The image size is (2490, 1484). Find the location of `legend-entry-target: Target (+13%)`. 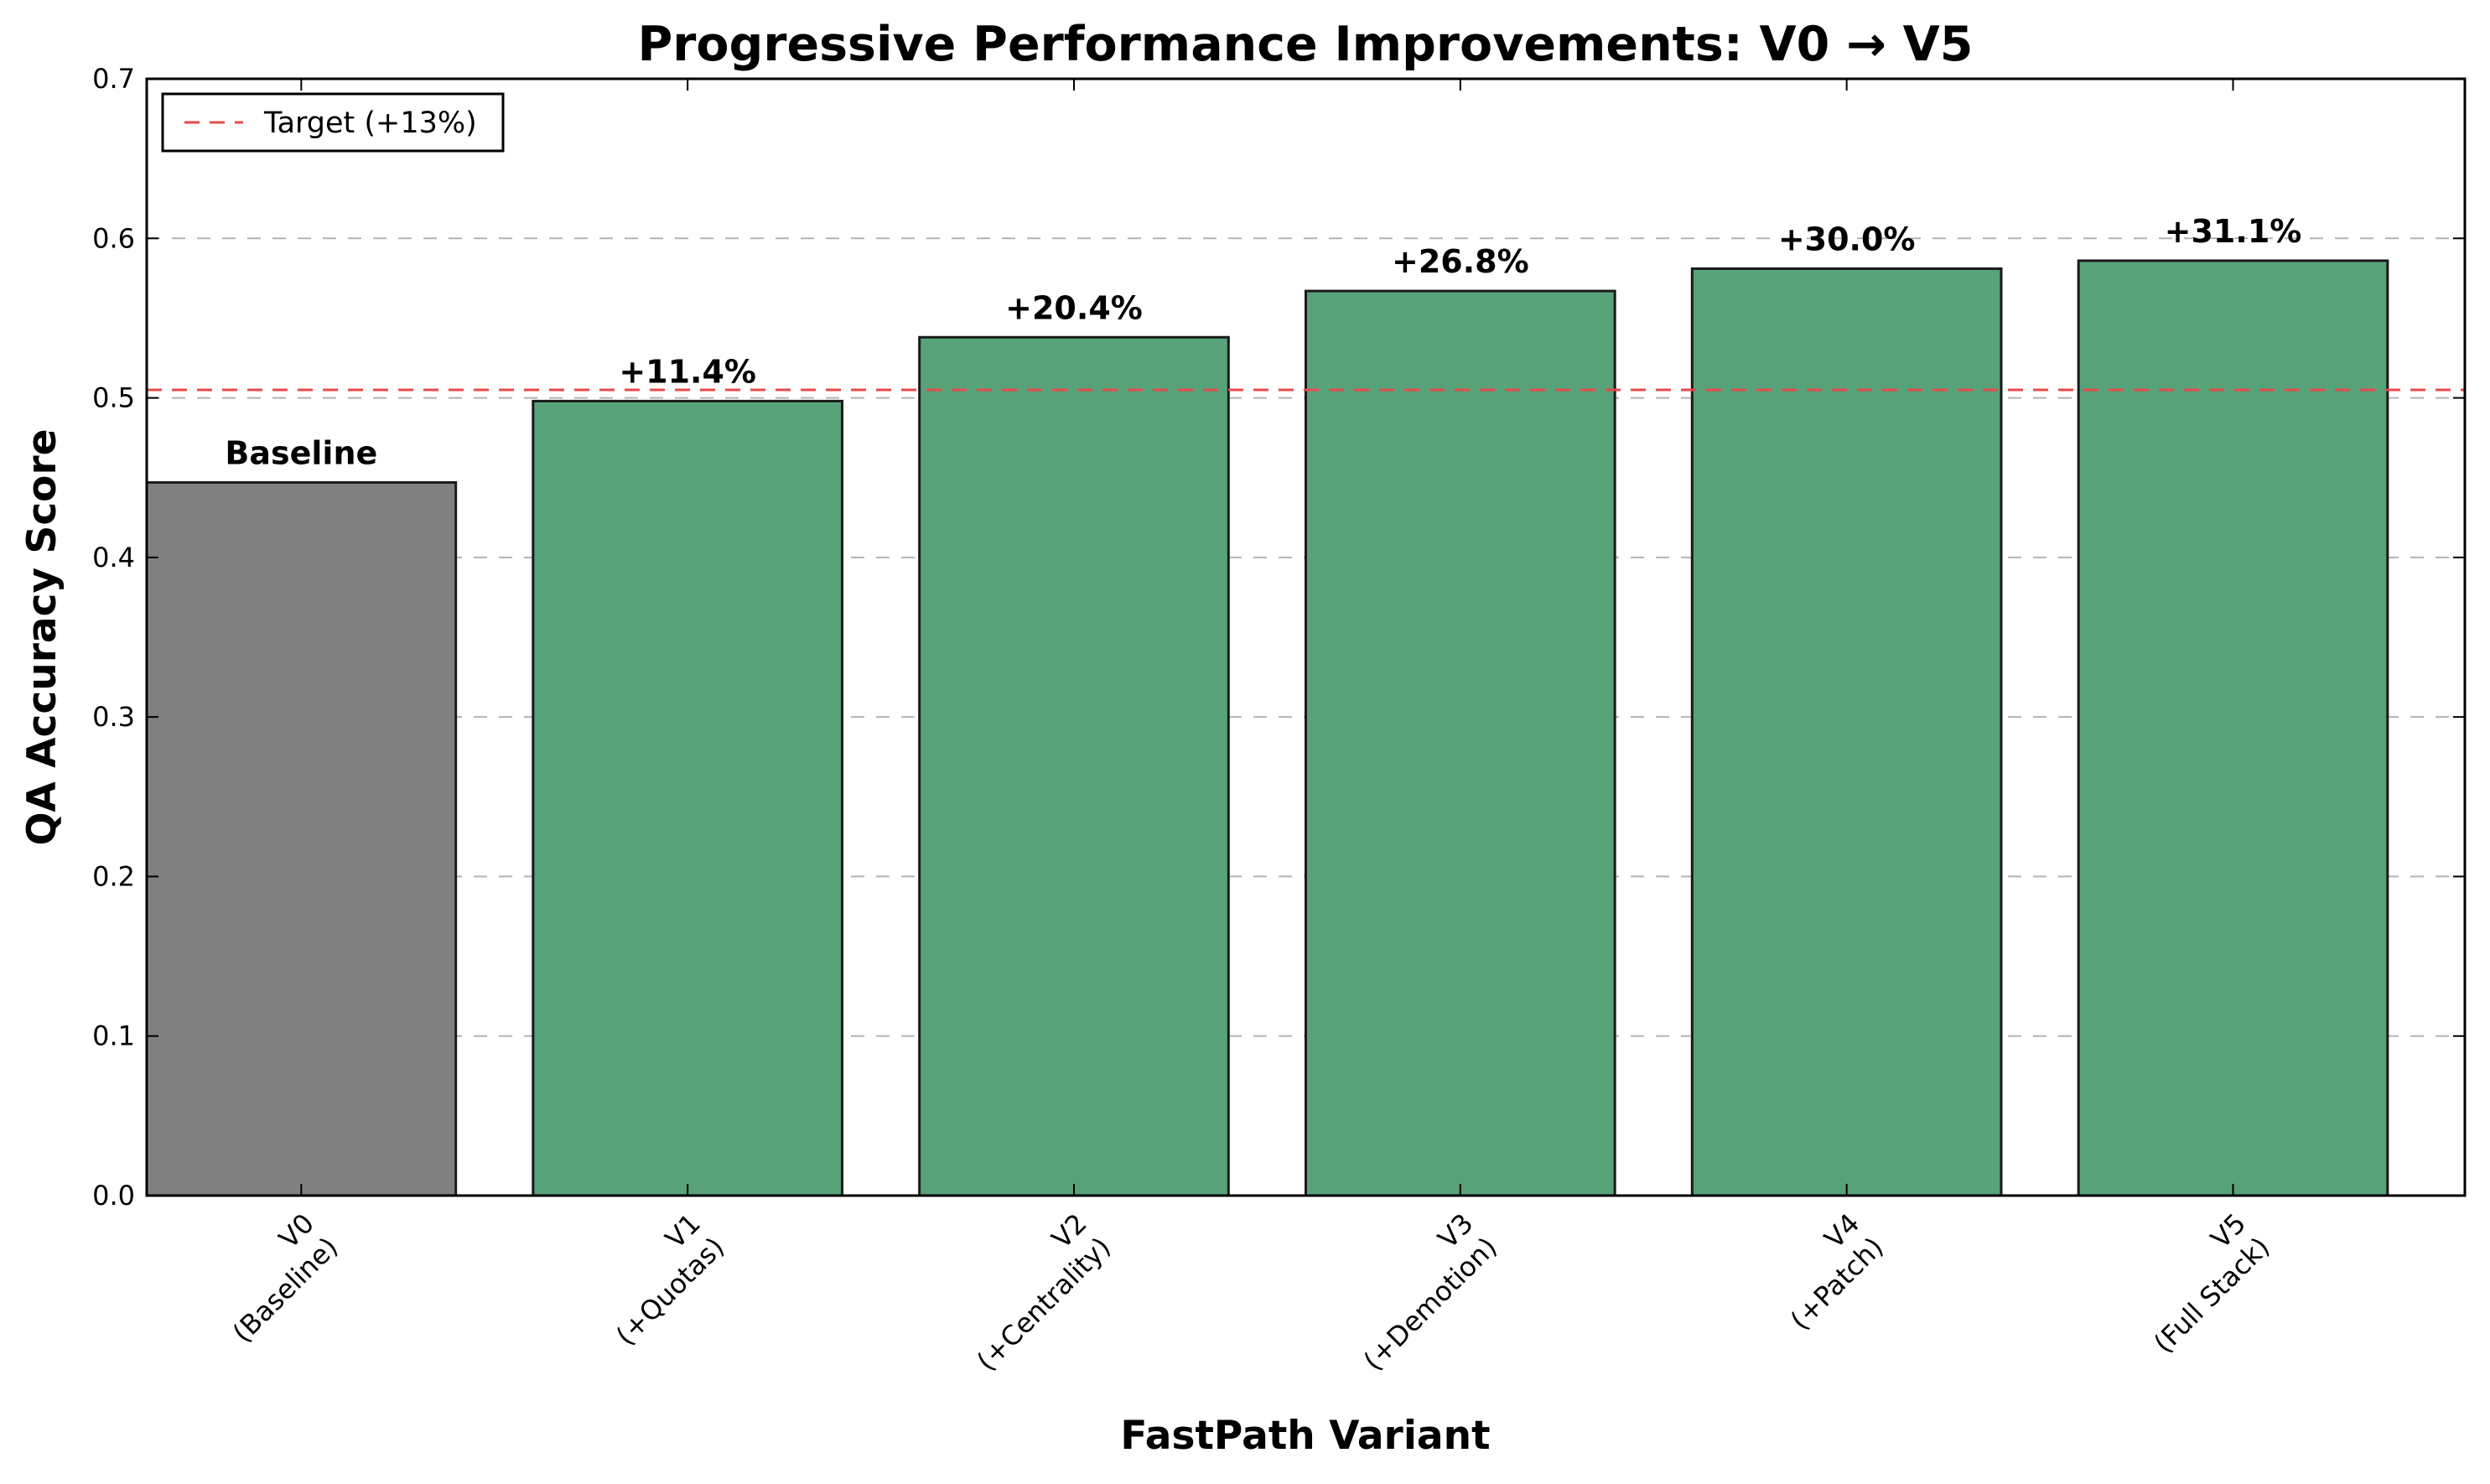

legend-entry-target: Target (+13%) is located at coordinates (370, 123).